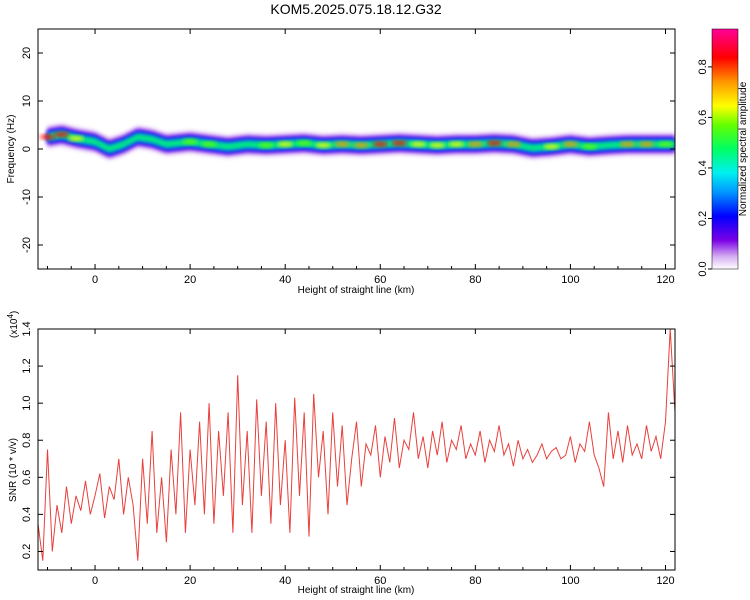 This screenshot has height=600, width=750. Describe the element at coordinates (27, 365) in the screenshot. I see `snr-ytick-label: 1.2` at that location.